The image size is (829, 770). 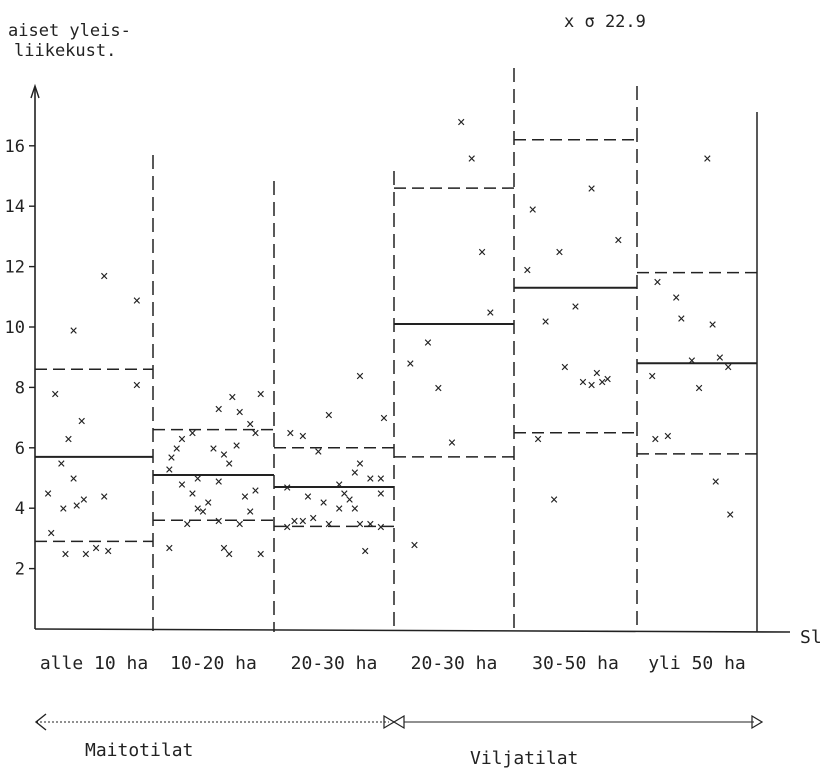 What do you see at coordinates (412, 630) in the screenshot?
I see `x-axis-line` at bounding box center [412, 630].